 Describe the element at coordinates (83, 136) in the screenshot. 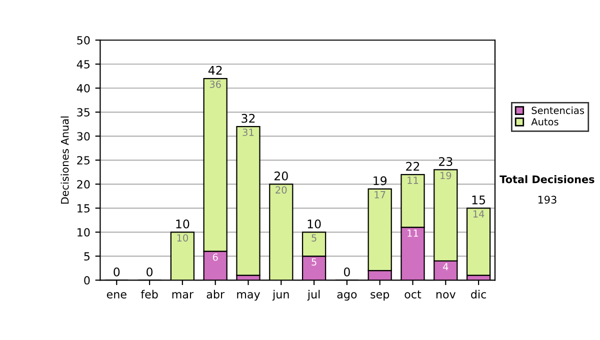

I see `y-tick-label: 30` at that location.